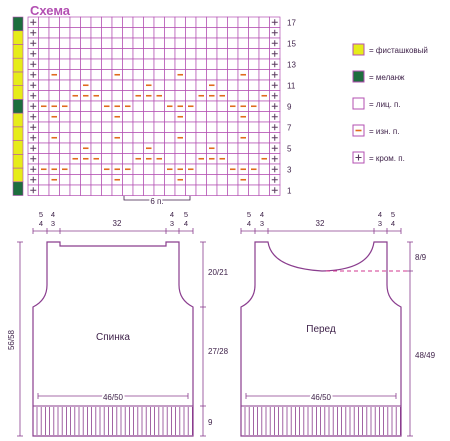 Image resolution: width=450 pixels, height=441 pixels. Describe the element at coordinates (289, 190) in the screenshot. I see `row-number: 1` at that location.